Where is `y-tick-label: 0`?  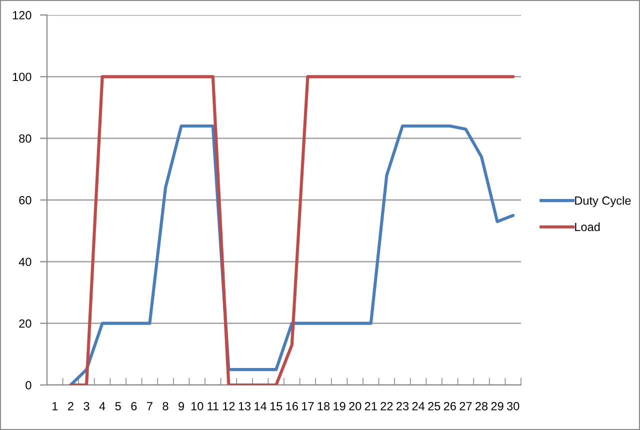
y-tick-label: 0 is located at coordinates (29, 385).